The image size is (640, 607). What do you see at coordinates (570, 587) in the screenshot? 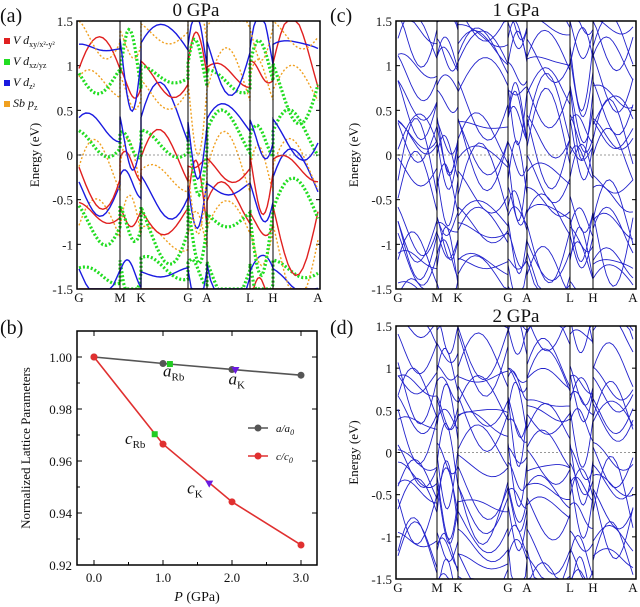
I see `kpoint-label-L: L` at bounding box center [570, 587].